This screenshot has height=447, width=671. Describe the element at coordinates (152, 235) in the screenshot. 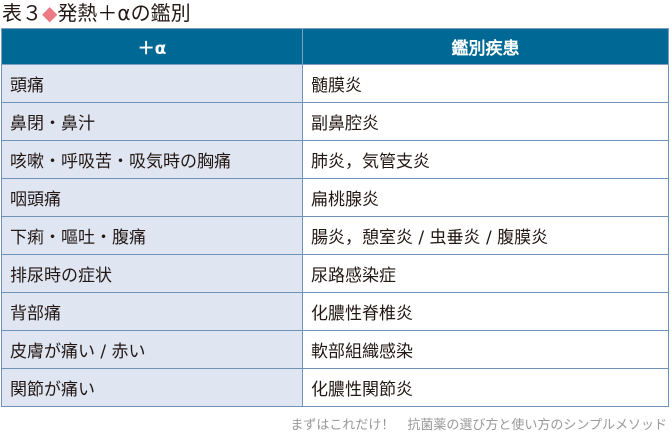

I see `symptom-cell: 下痢・嘔吐・腹痛` at that location.